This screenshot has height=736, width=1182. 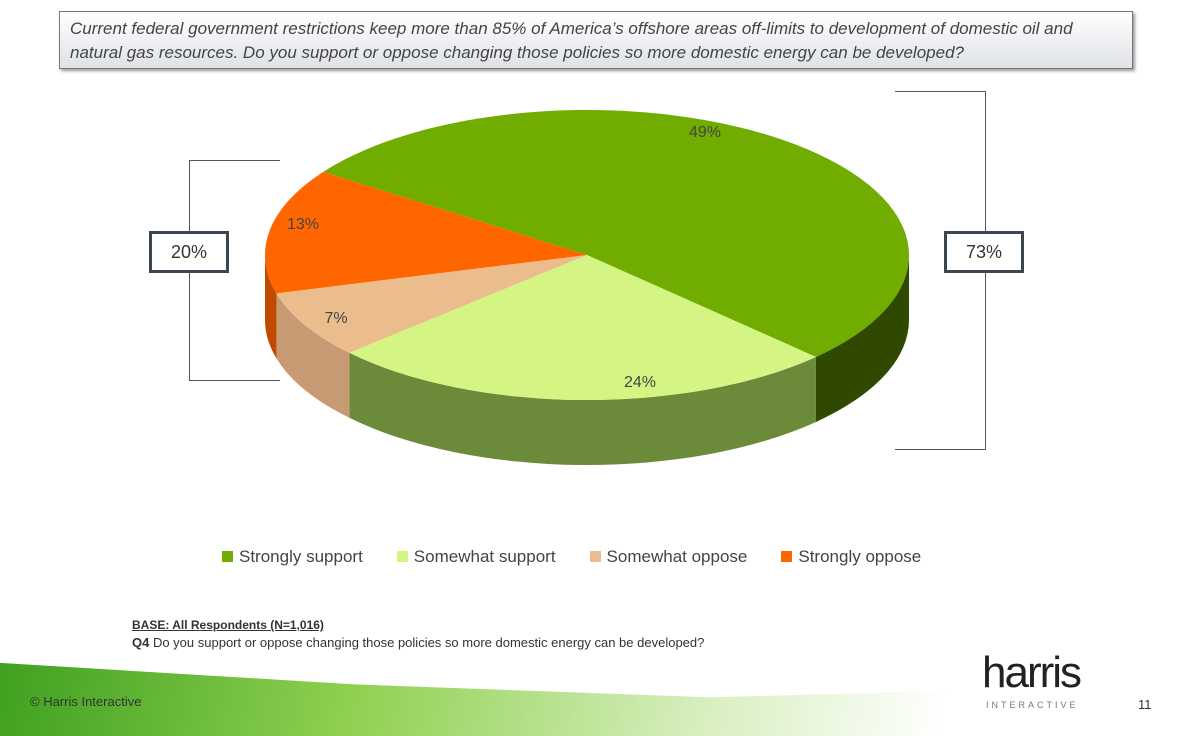 What do you see at coordinates (189, 252) in the screenshot?
I see `oppose-total-box: 20%` at bounding box center [189, 252].